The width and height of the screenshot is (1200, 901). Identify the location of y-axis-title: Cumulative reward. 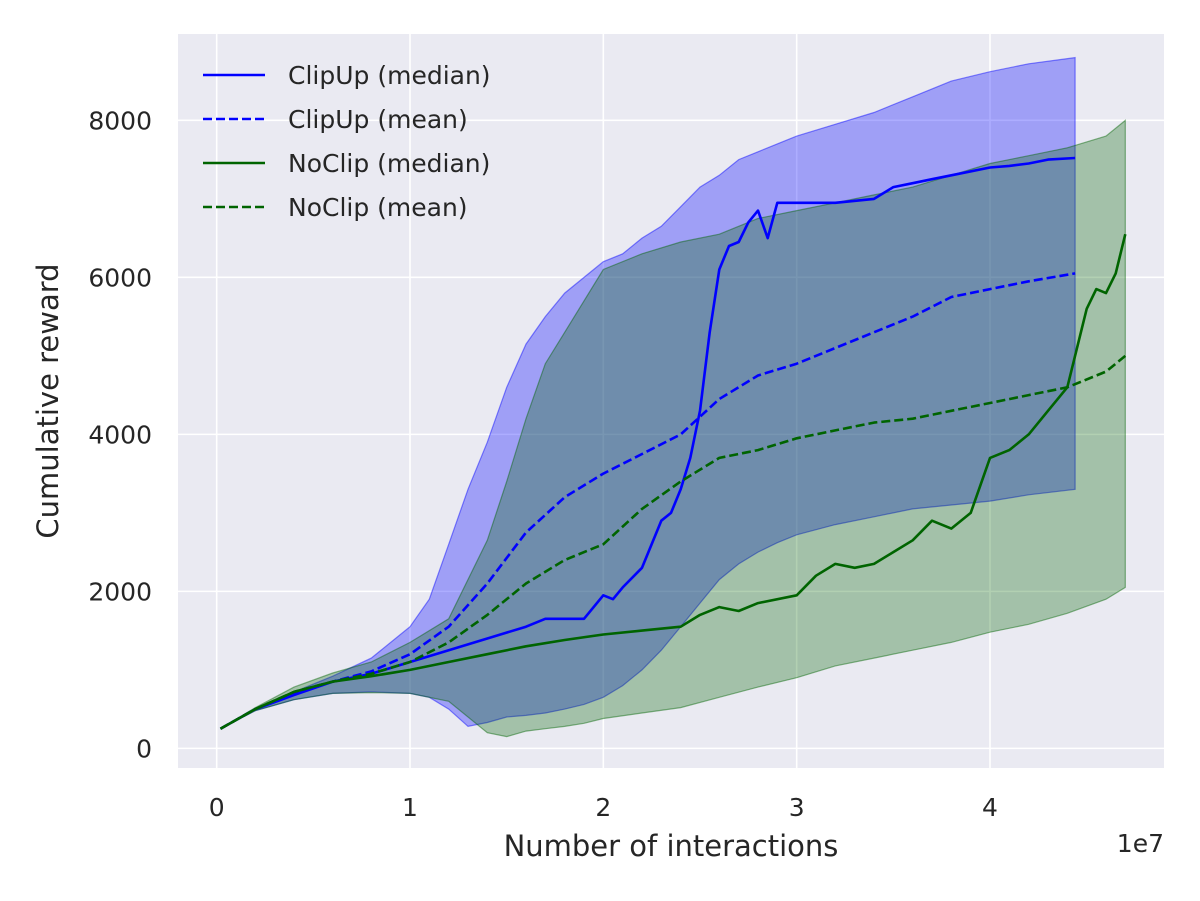
(48, 400).